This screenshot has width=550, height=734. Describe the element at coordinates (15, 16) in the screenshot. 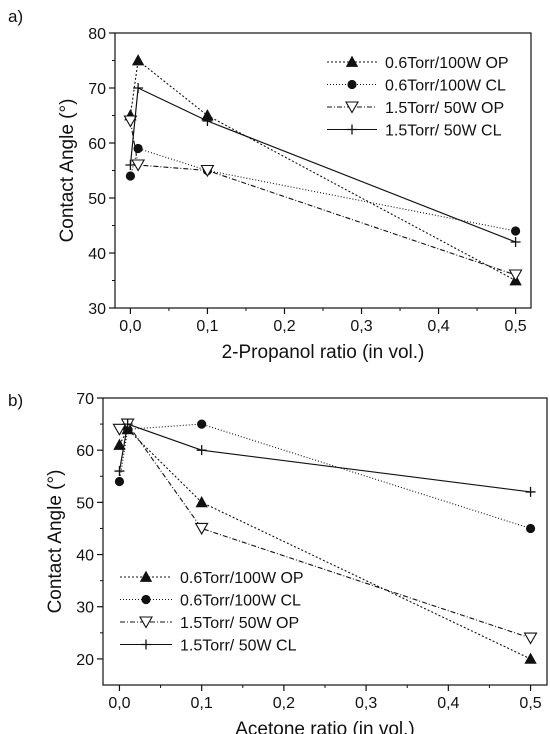

I see `panel-label: a)` at that location.